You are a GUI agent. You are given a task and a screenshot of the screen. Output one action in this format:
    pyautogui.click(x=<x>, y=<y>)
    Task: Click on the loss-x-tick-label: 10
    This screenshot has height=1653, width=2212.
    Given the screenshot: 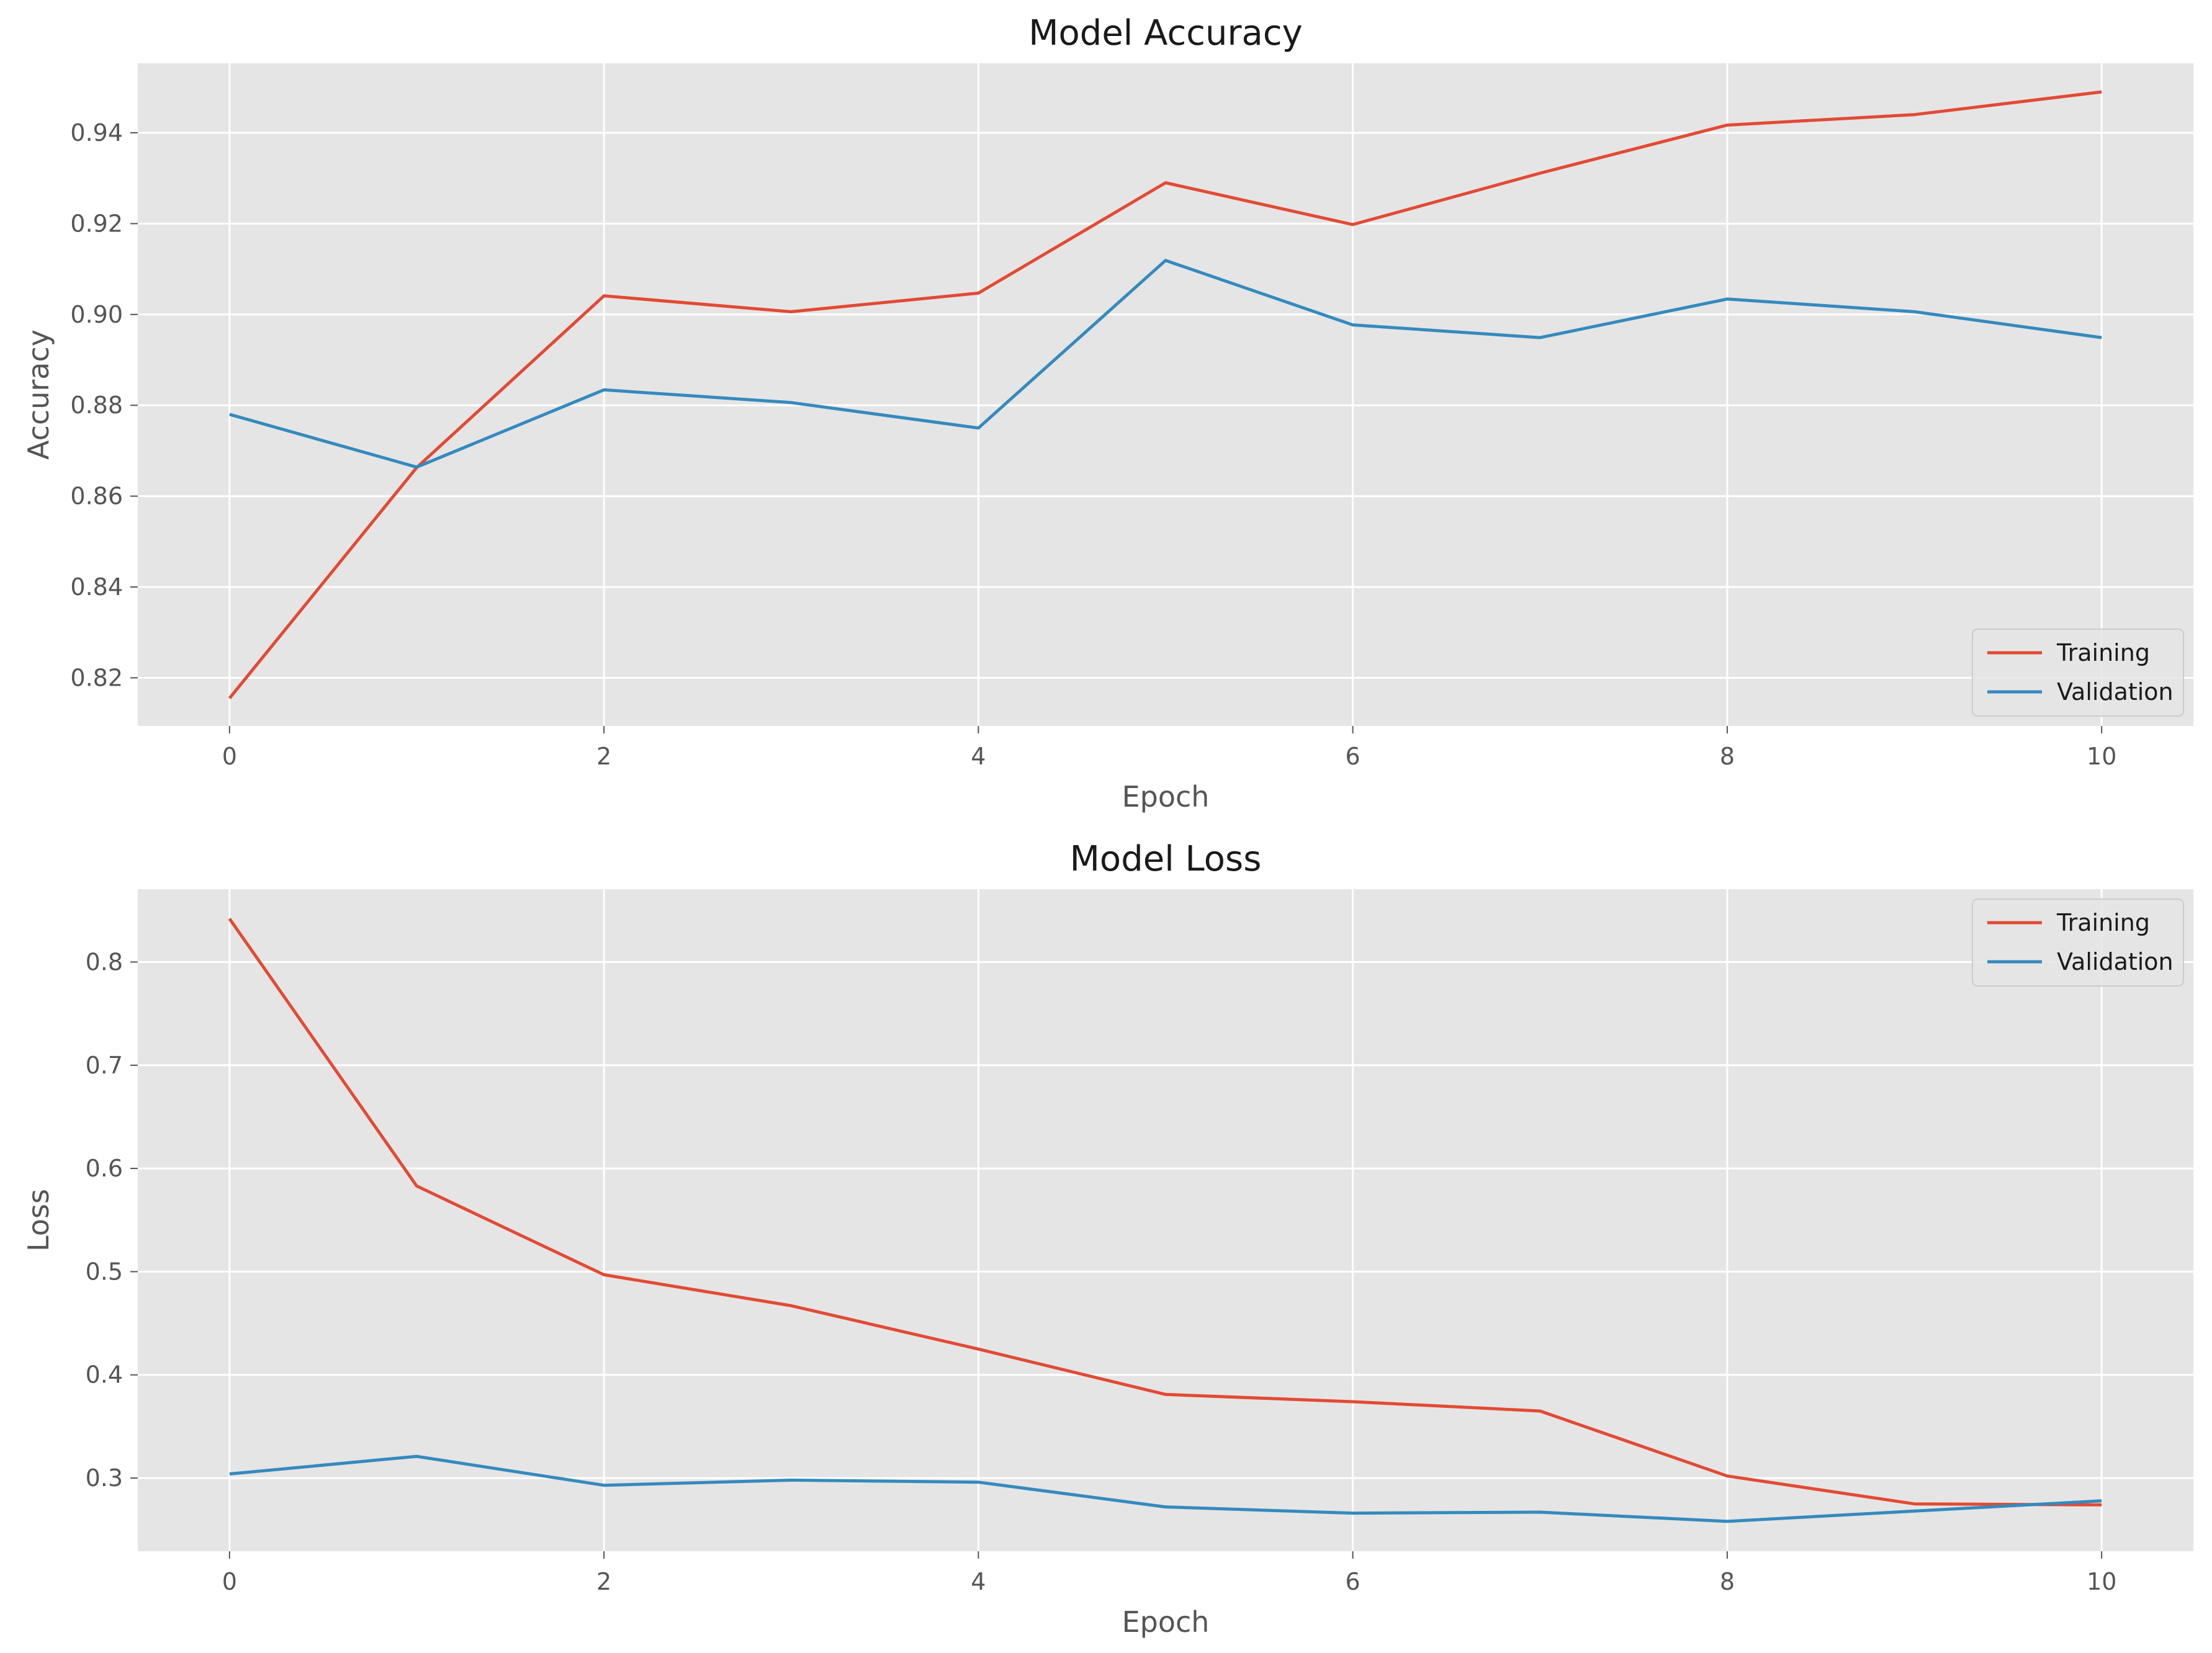 What is the action you would take?
    pyautogui.click(x=2101, y=1581)
    